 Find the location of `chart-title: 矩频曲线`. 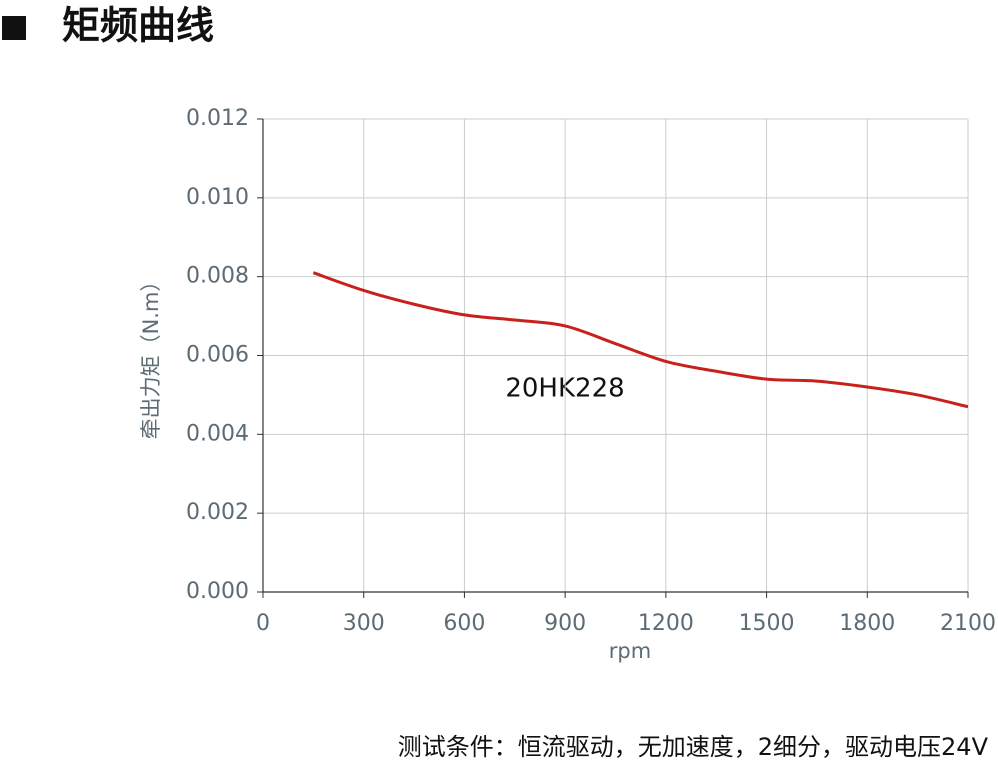

chart-title: 矩频曲线 is located at coordinates (138, 26).